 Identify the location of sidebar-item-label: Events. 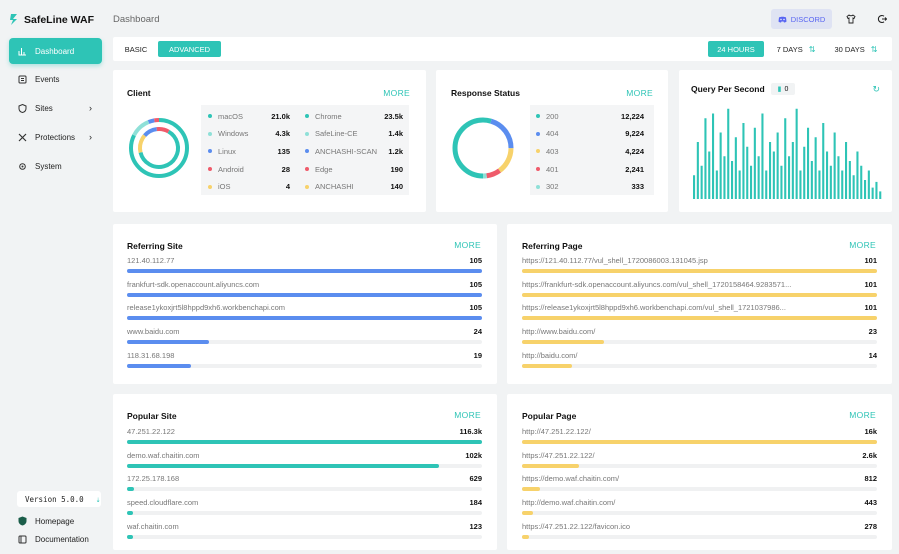
(47, 79).